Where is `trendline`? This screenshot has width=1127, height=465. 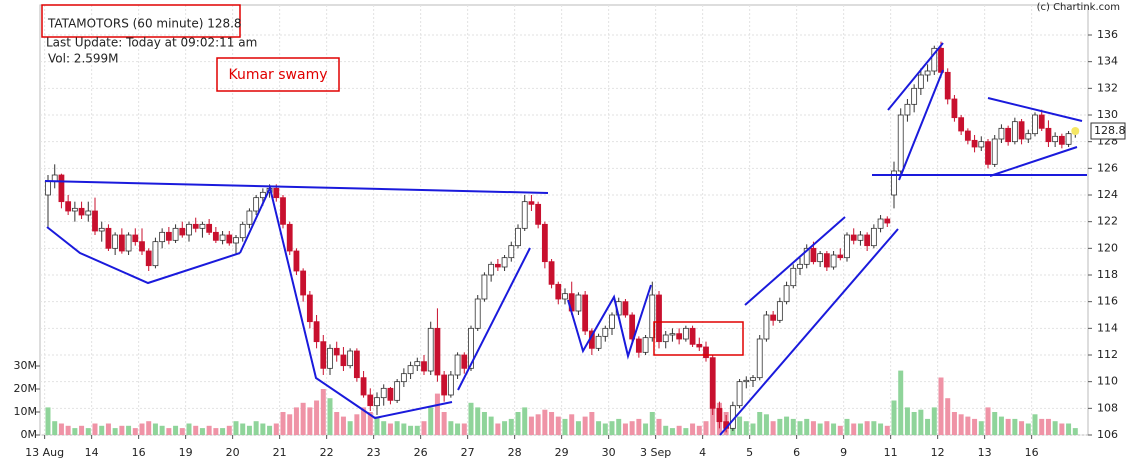
trendline is located at coordinates (143, 255).